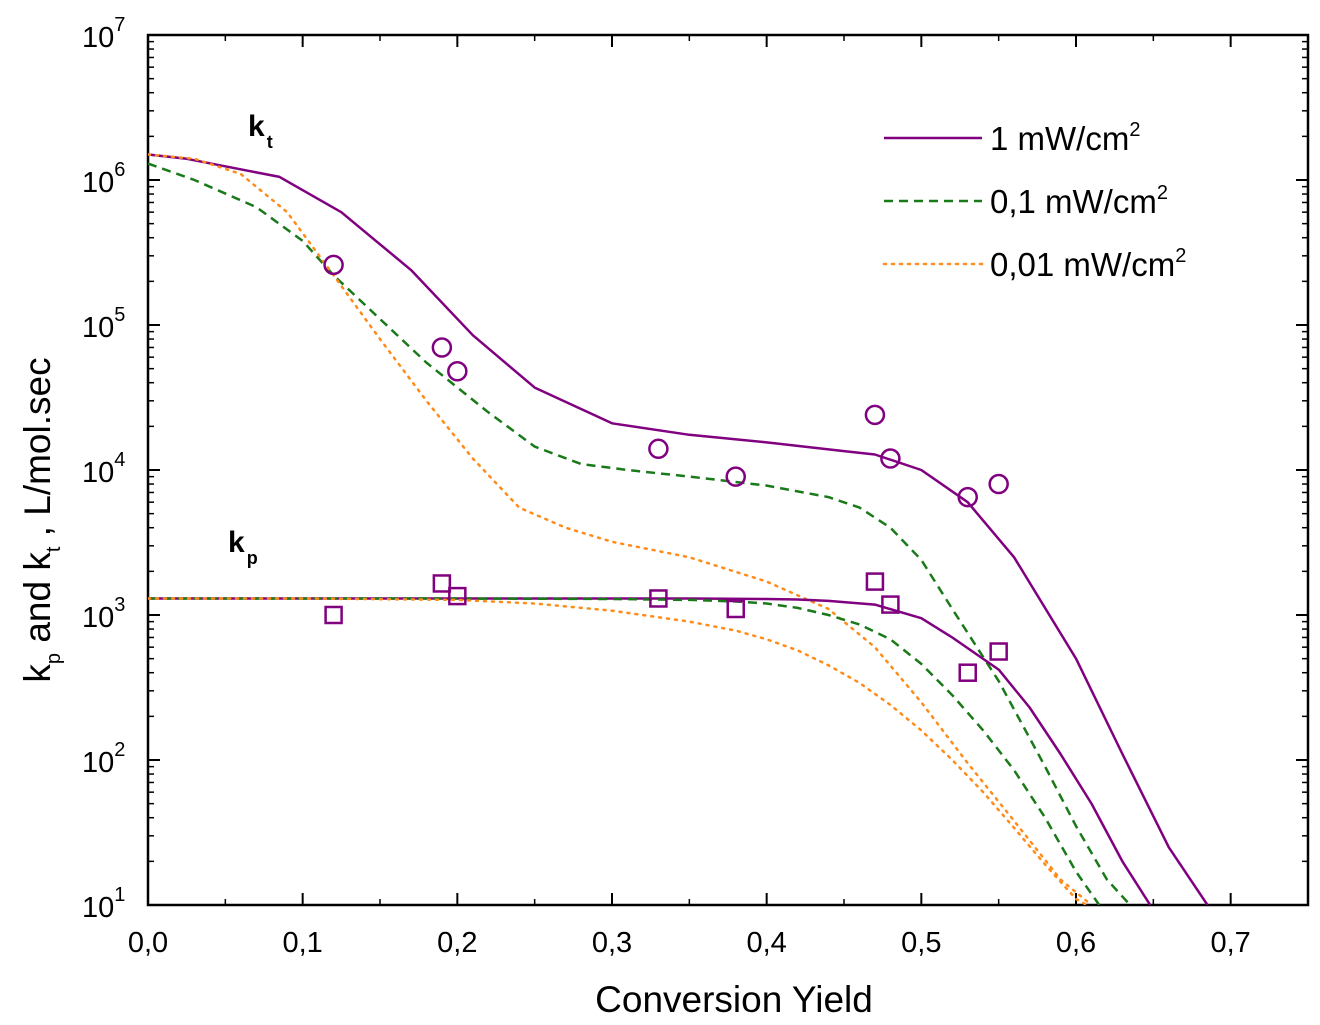  Describe the element at coordinates (103, 179) in the screenshot. I see `y-tick-label: 10⁶` at that location.